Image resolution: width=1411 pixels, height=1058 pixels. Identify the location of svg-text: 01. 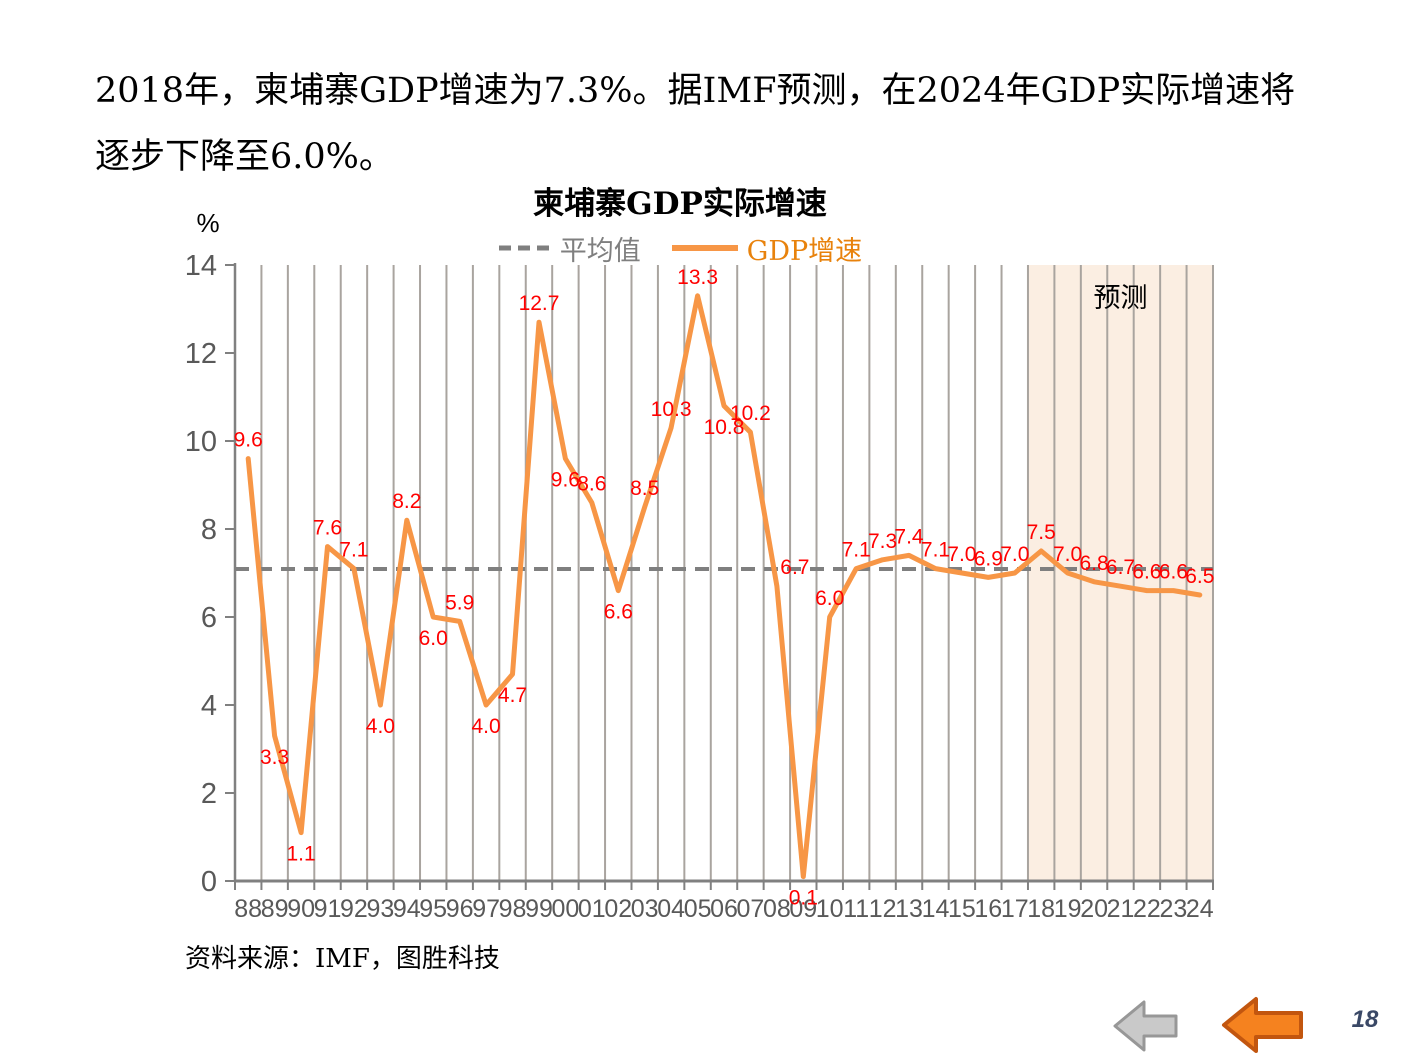
(592, 909).